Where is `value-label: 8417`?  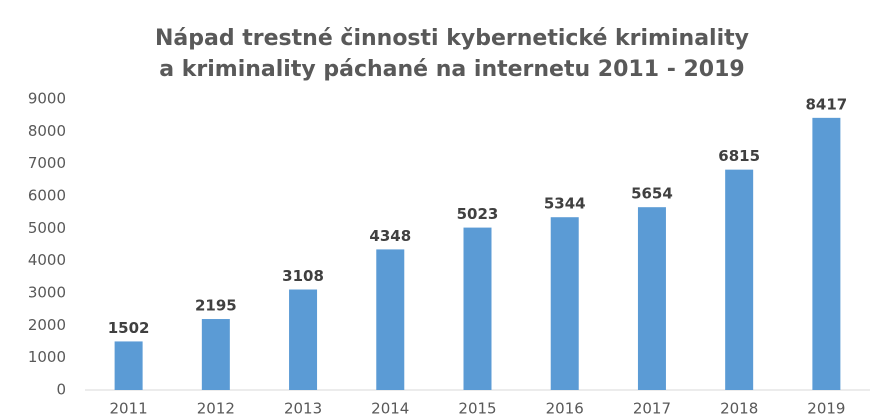 value-label: 8417 is located at coordinates (827, 104).